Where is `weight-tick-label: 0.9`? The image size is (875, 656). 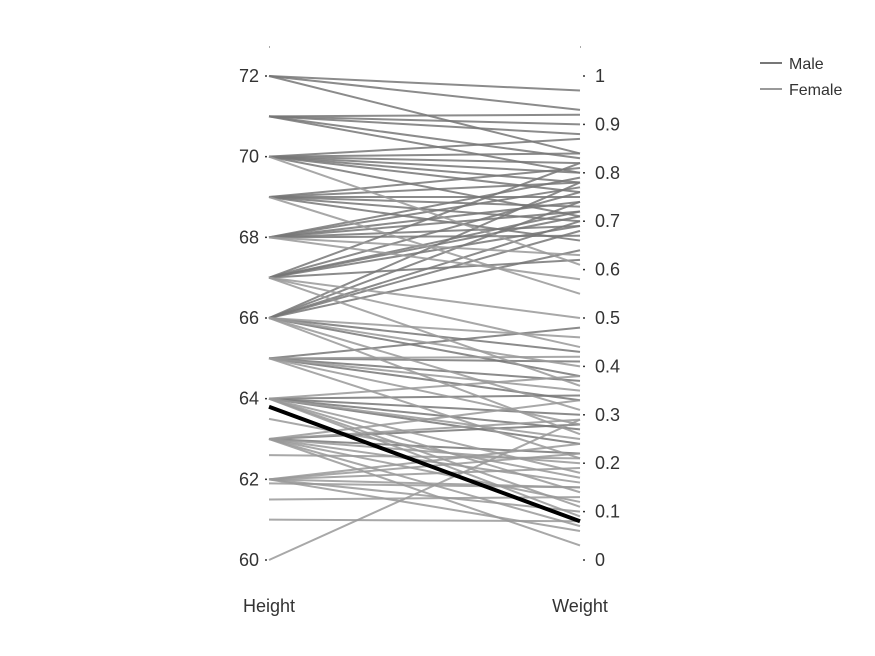 weight-tick-label: 0.9 is located at coordinates (607, 124).